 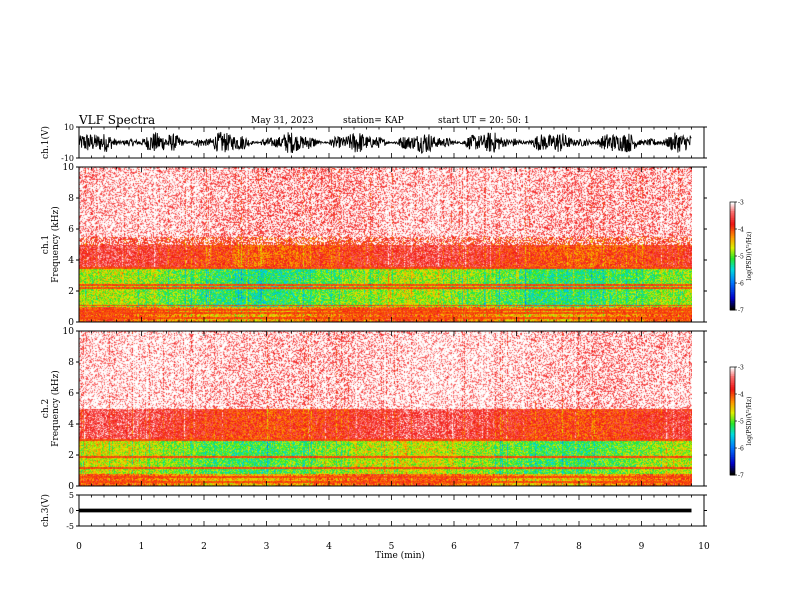 What do you see at coordinates (71, 456) in the screenshot?
I see `y-tick-label: 2` at bounding box center [71, 456].